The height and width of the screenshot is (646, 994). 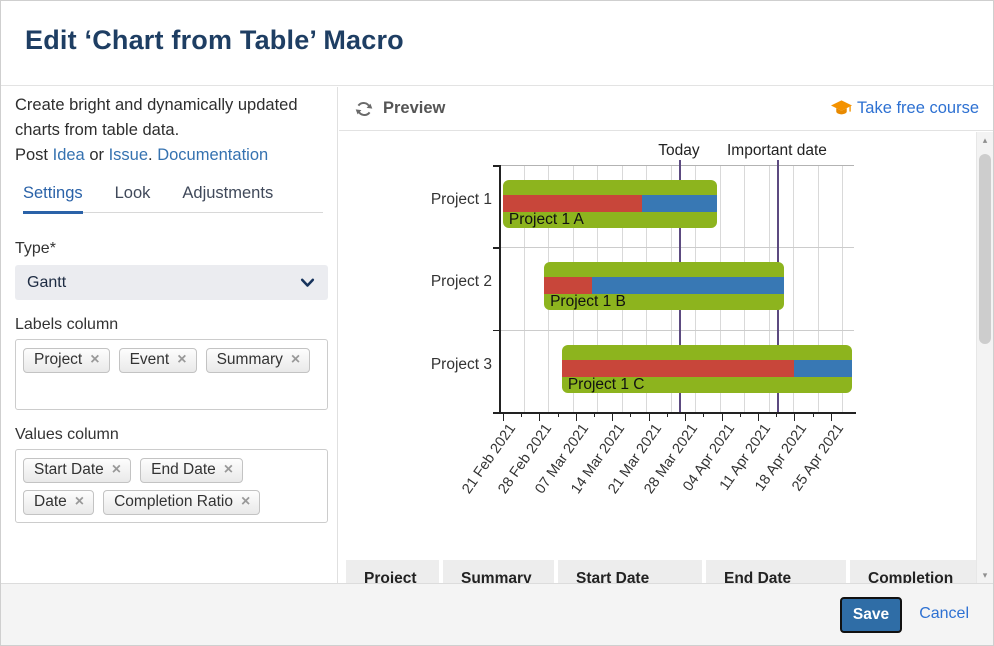 I want to click on save-button: Save, so click(x=871, y=615).